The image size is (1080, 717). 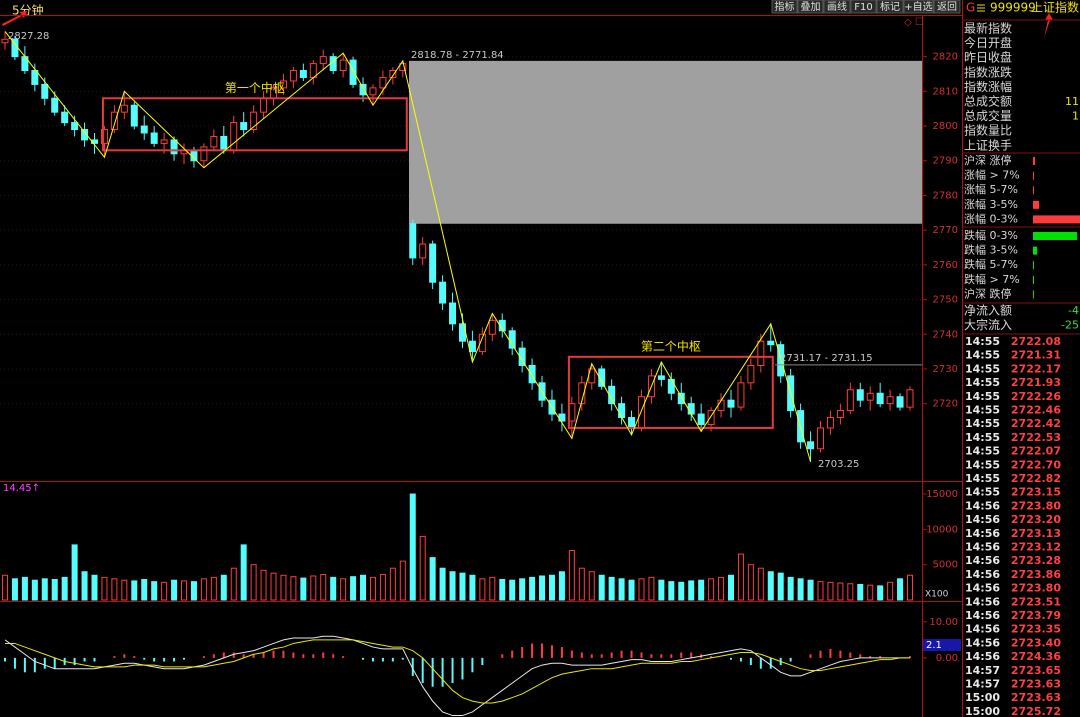 I want to click on field-label: 指数涨幅, so click(x=988, y=86).